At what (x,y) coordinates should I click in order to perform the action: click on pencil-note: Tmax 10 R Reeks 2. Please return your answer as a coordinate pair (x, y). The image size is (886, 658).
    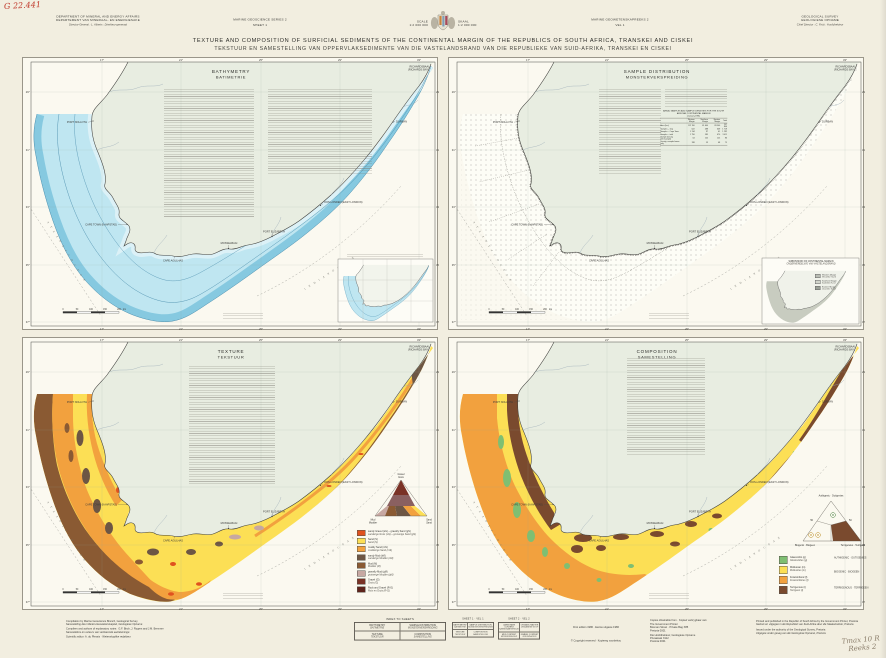
    Looking at the image, I should click on (860, 644).